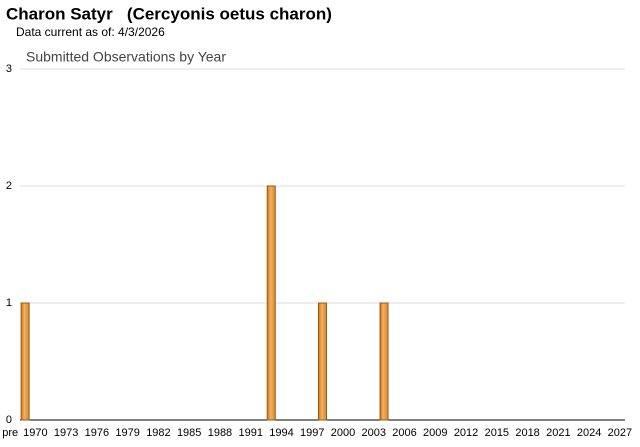 This screenshot has height=447, width=640. What do you see at coordinates (312, 433) in the screenshot?
I see `x-tick-label: 1997` at bounding box center [312, 433].